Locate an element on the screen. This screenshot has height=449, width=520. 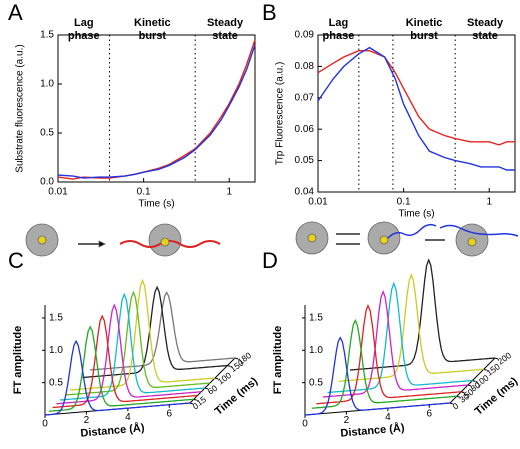
y-axis-label: Trp Fluorescence (a.u.) is located at coordinates (280, 114).